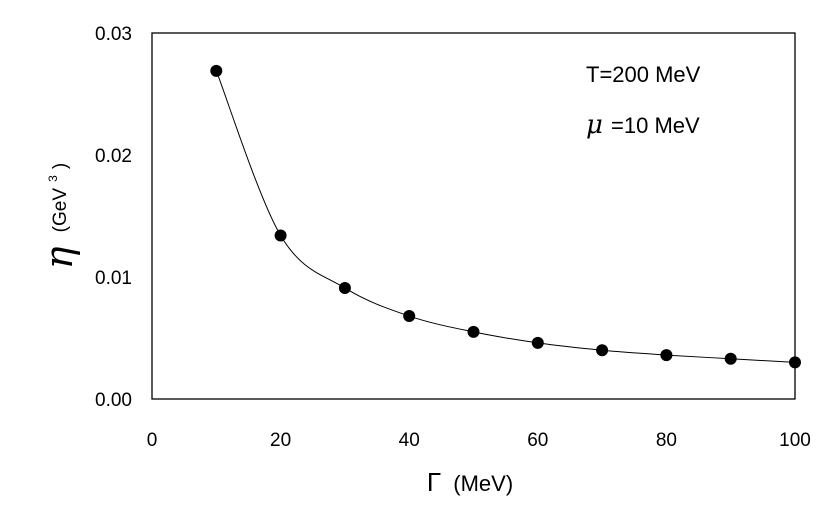  What do you see at coordinates (537, 440) in the screenshot?
I see `x-tick-label: 60` at bounding box center [537, 440].